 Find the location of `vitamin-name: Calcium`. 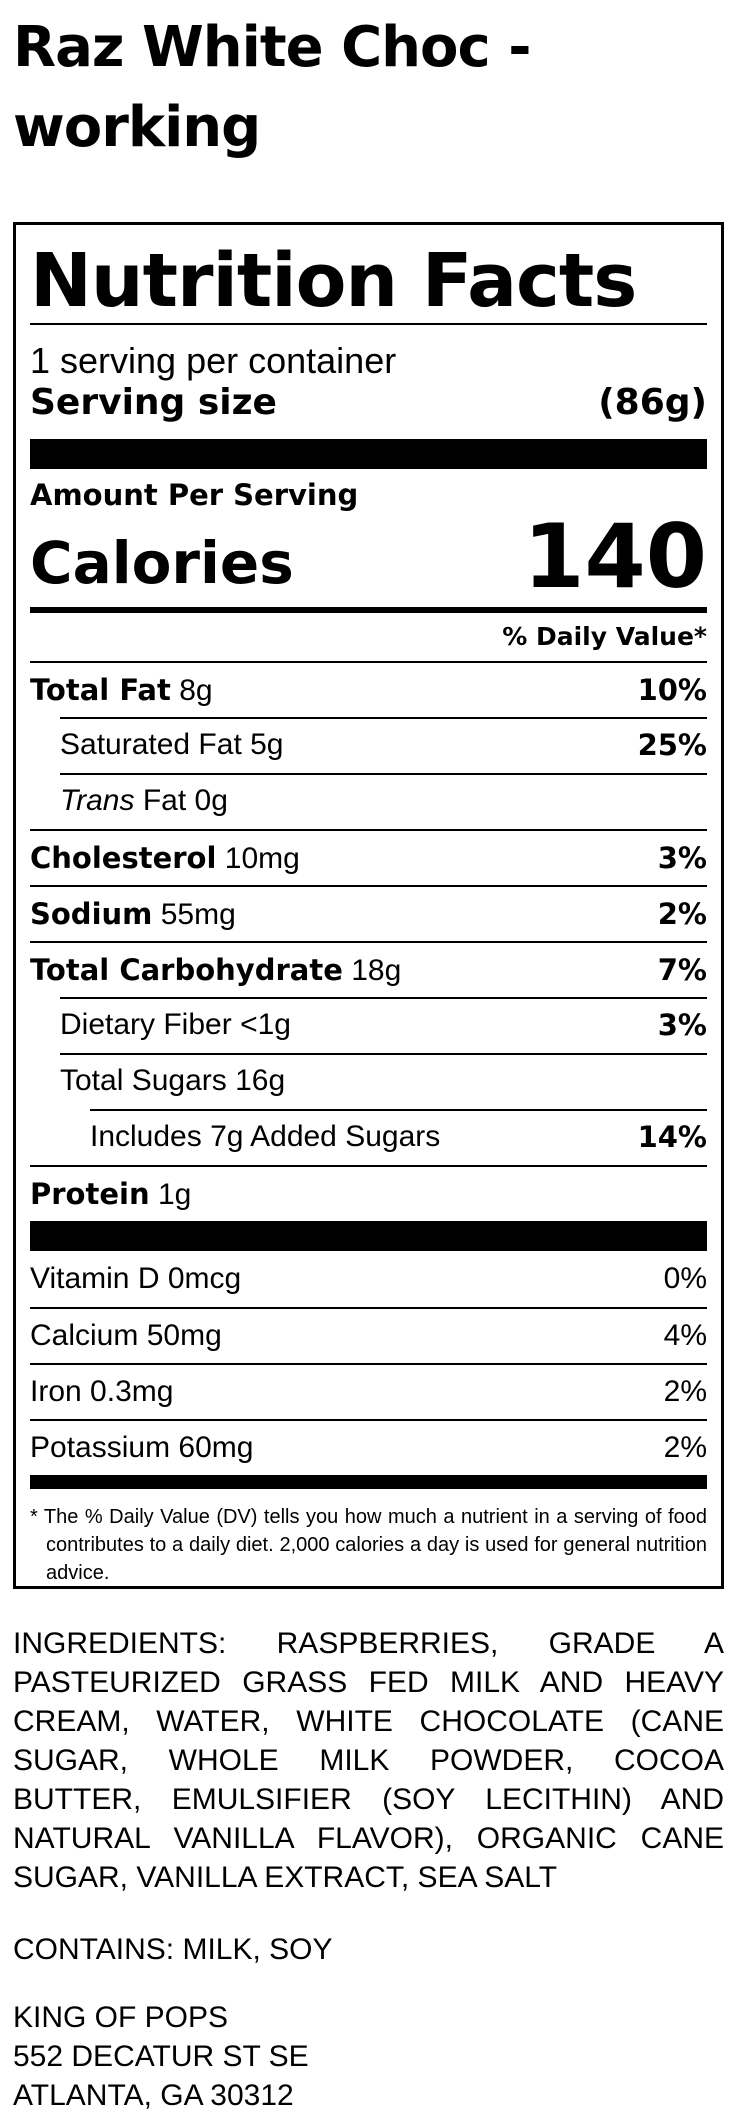

vitamin-name: Calcium is located at coordinates (84, 1335).